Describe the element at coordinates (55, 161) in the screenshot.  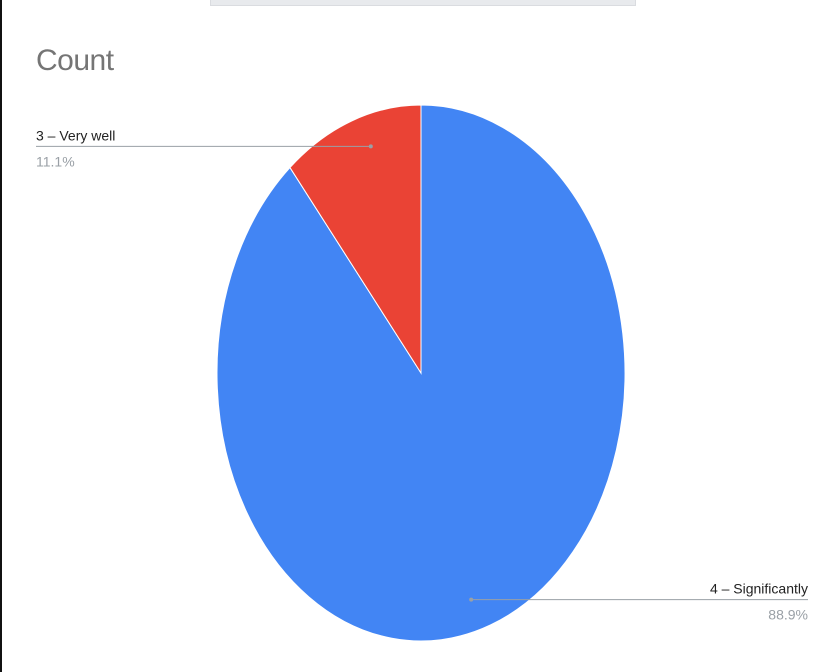
I see `slice-percent-1: 11.1%` at that location.